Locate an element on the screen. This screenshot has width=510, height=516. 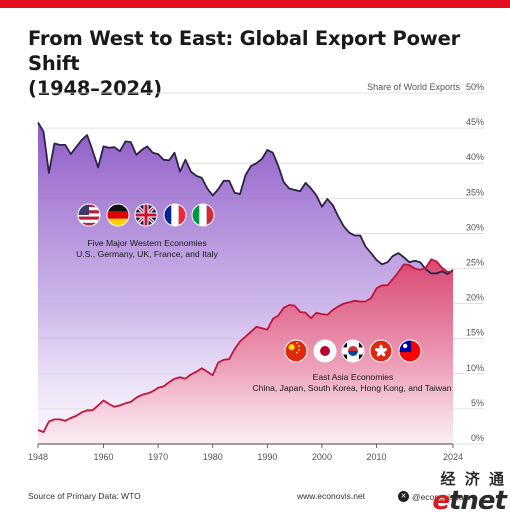
y-tick-label: 15% is located at coordinates (475, 333).